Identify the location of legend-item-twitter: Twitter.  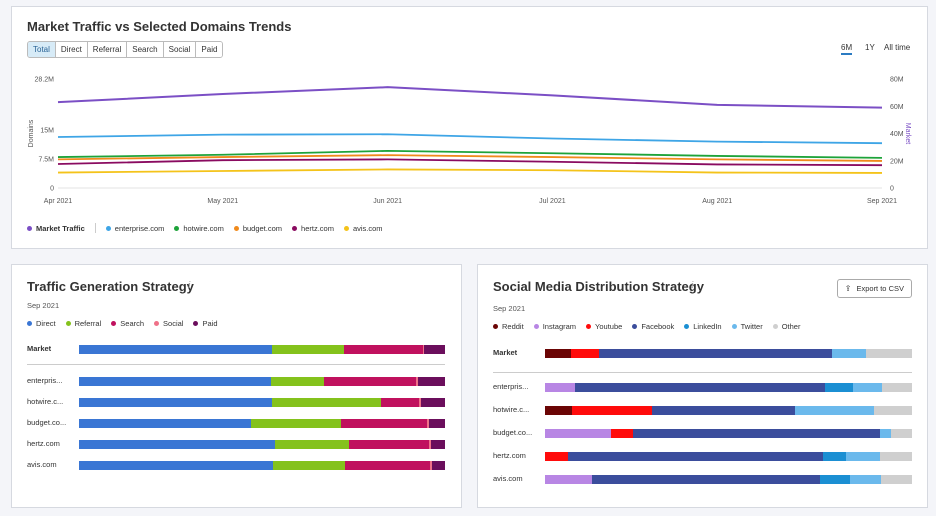
(747, 326).